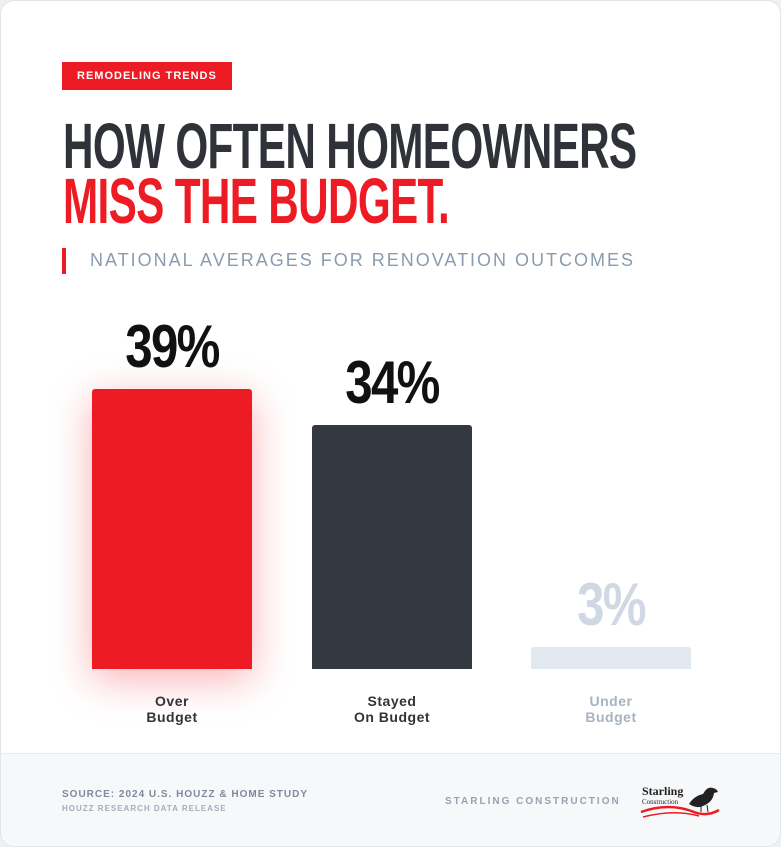 The height and width of the screenshot is (847, 781). Describe the element at coordinates (64, 261) in the screenshot. I see `accent-bar` at that location.